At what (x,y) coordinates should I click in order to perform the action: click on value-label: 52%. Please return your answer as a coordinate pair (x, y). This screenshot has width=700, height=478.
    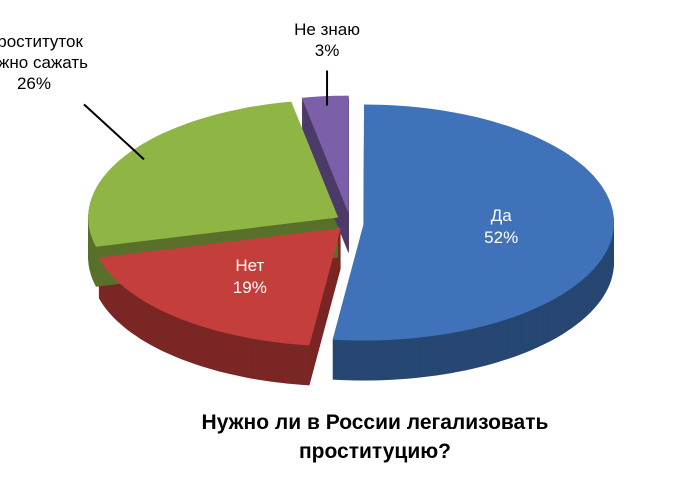
    Looking at the image, I should click on (501, 237).